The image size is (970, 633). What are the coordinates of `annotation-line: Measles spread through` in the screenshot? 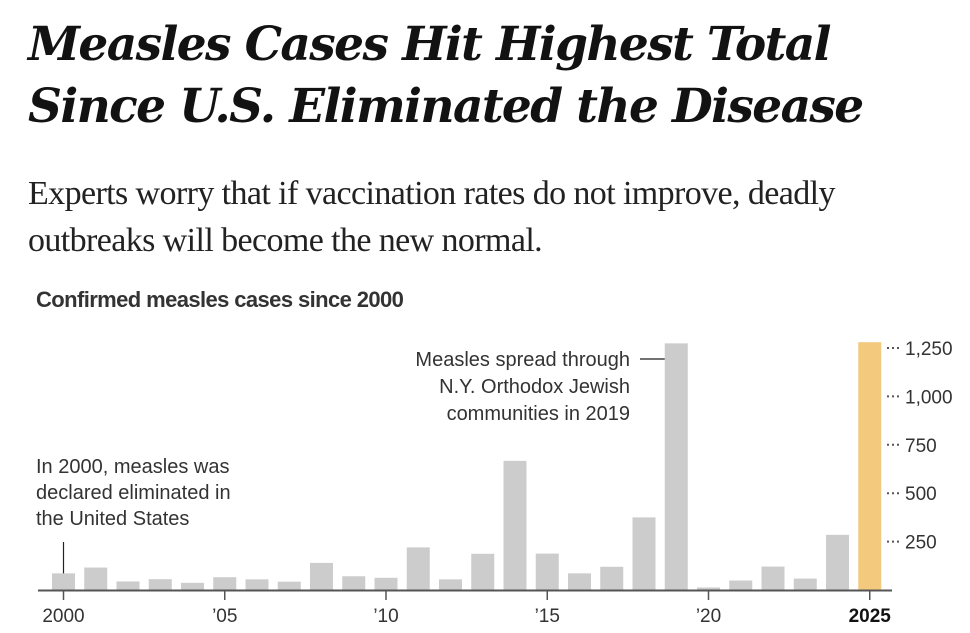 It's located at (522, 360).